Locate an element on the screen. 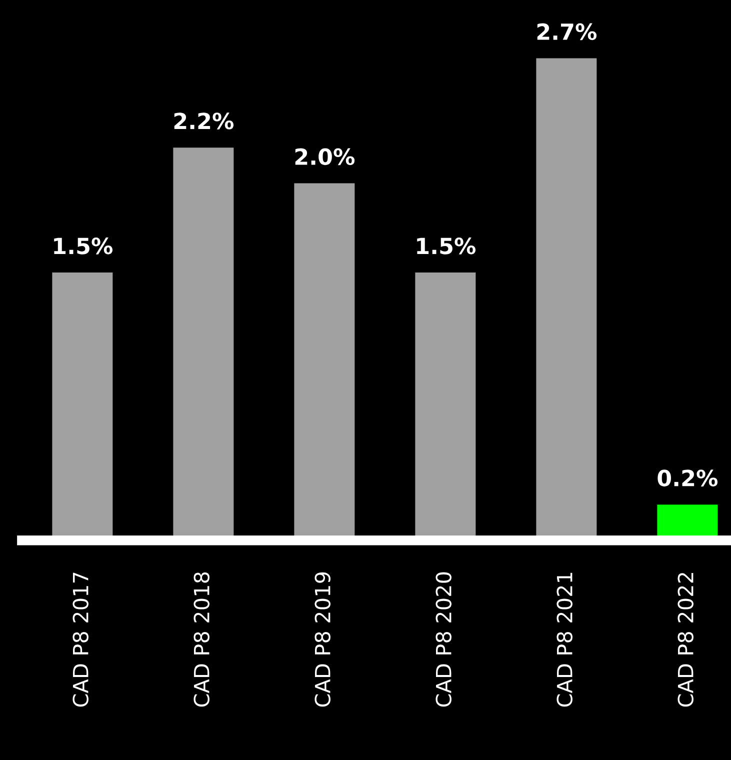 Image resolution: width=731 pixels, height=760 pixels. x-tick-label: CAD P8 2020 is located at coordinates (444, 639).